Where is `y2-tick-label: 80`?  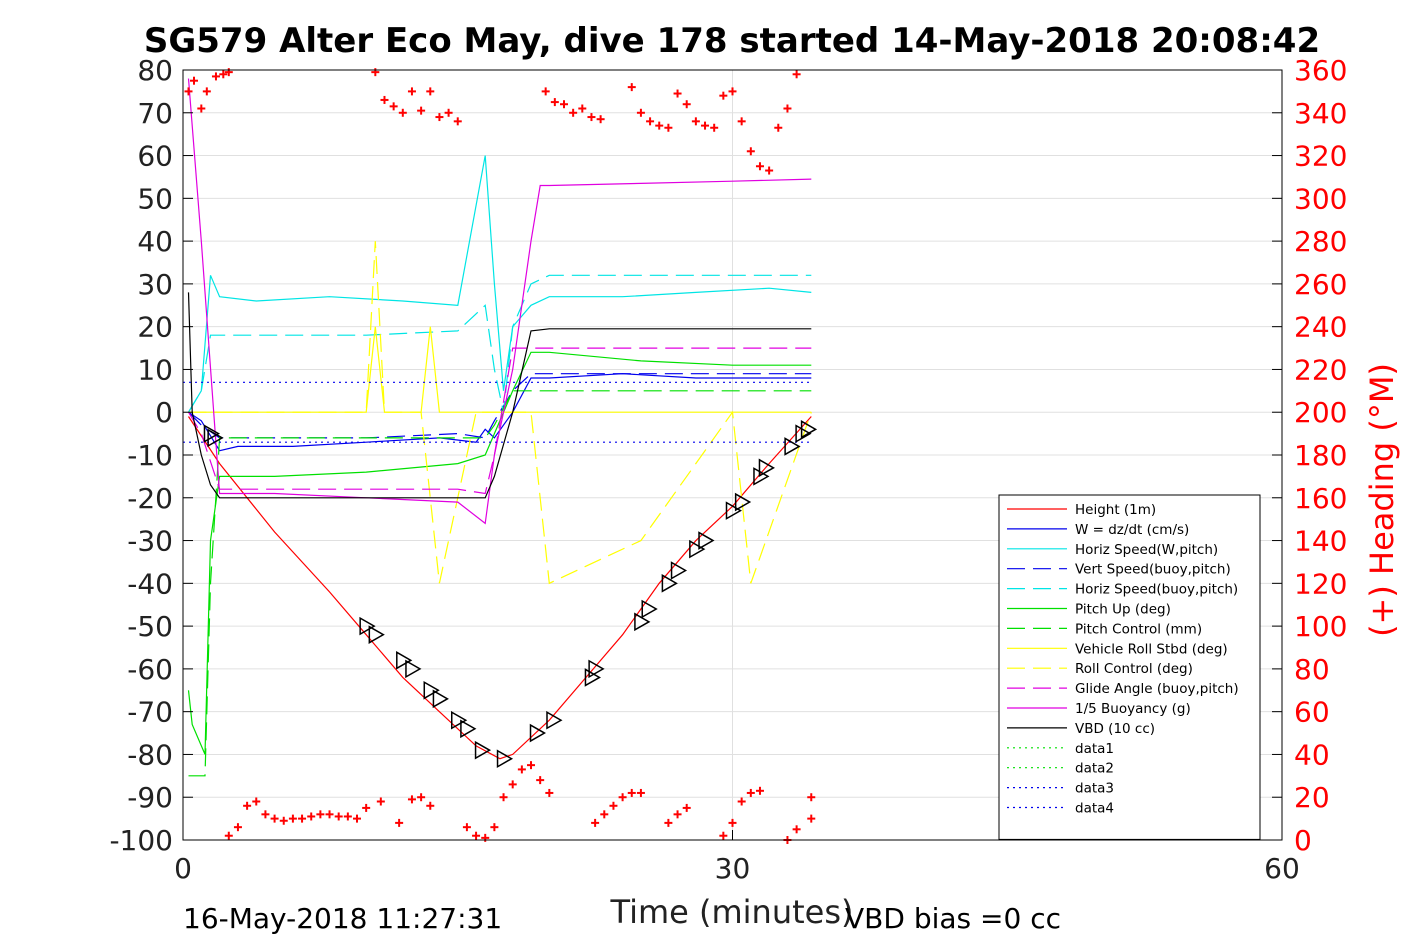
y2-tick-label: 80 is located at coordinates (1312, 669).